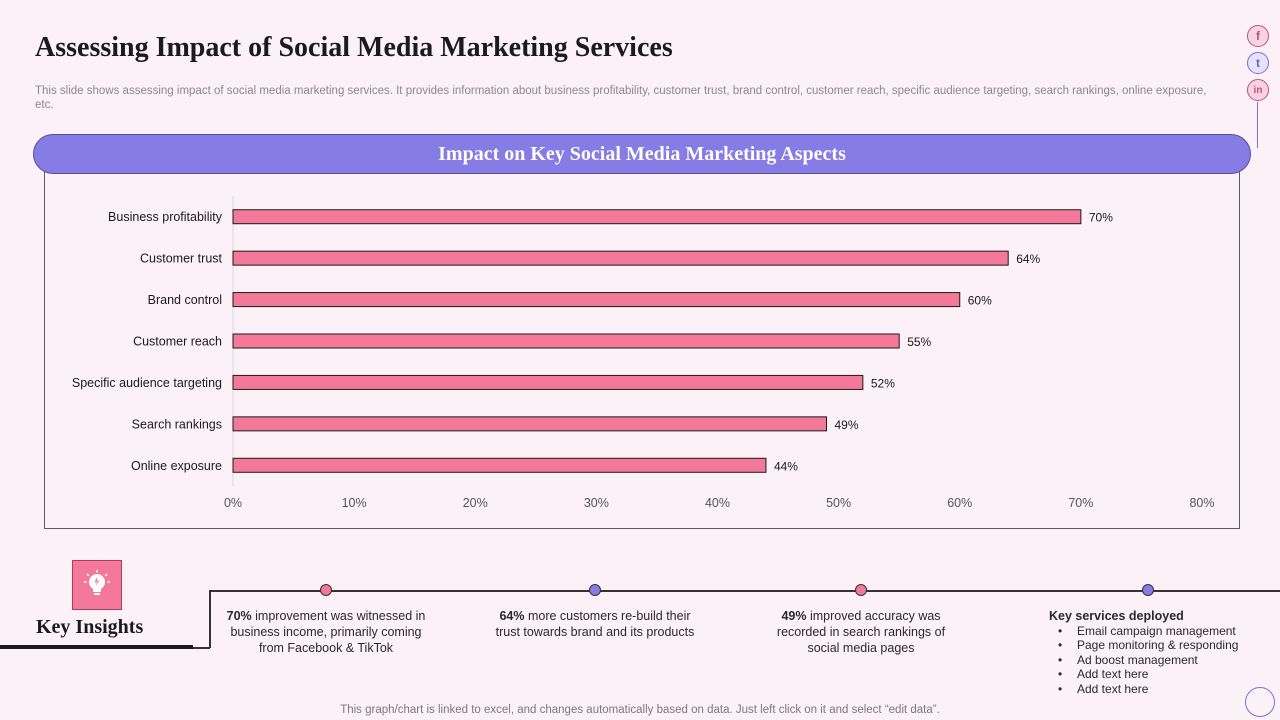 Image resolution: width=1280 pixels, height=720 pixels. Describe the element at coordinates (512, 616) in the screenshot. I see `insight-highlight: 64%` at that location.